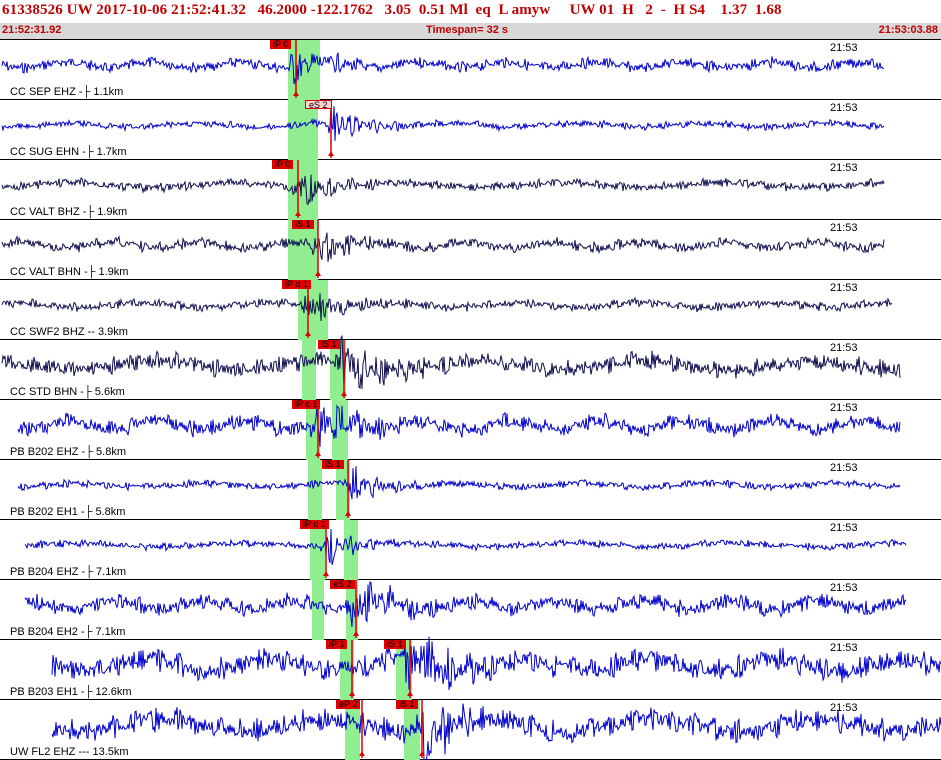  What do you see at coordinates (68, 572) in the screenshot?
I see `channel-label: PB B204 EHZ -├ 7.1km` at bounding box center [68, 572].